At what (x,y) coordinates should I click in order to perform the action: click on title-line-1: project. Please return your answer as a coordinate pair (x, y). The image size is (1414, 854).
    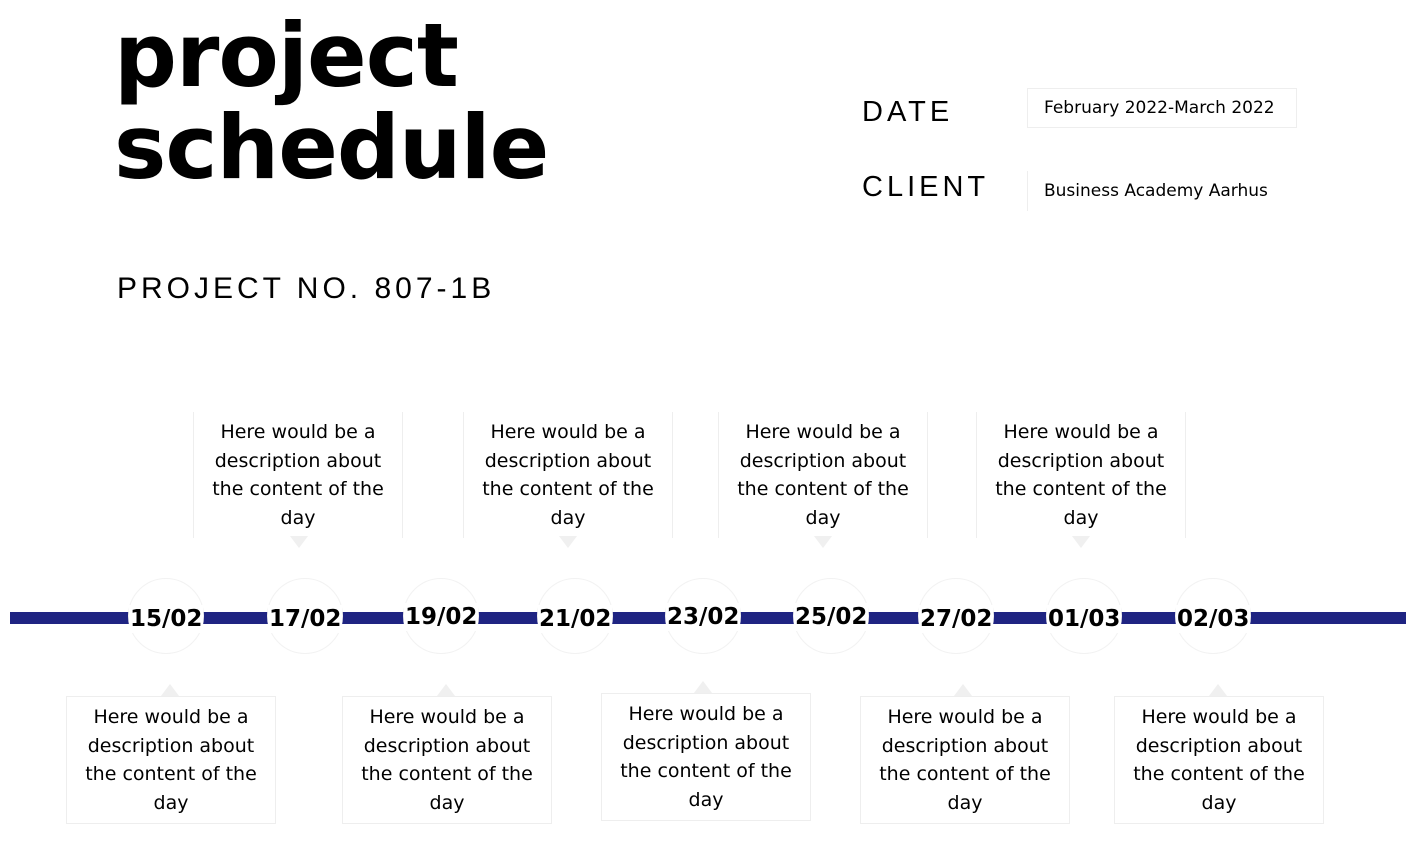
    Looking at the image, I should click on (286, 55).